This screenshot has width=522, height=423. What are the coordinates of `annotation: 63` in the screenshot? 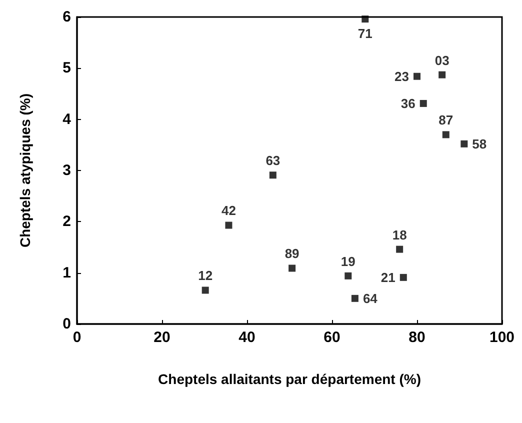 It's located at (273, 160).